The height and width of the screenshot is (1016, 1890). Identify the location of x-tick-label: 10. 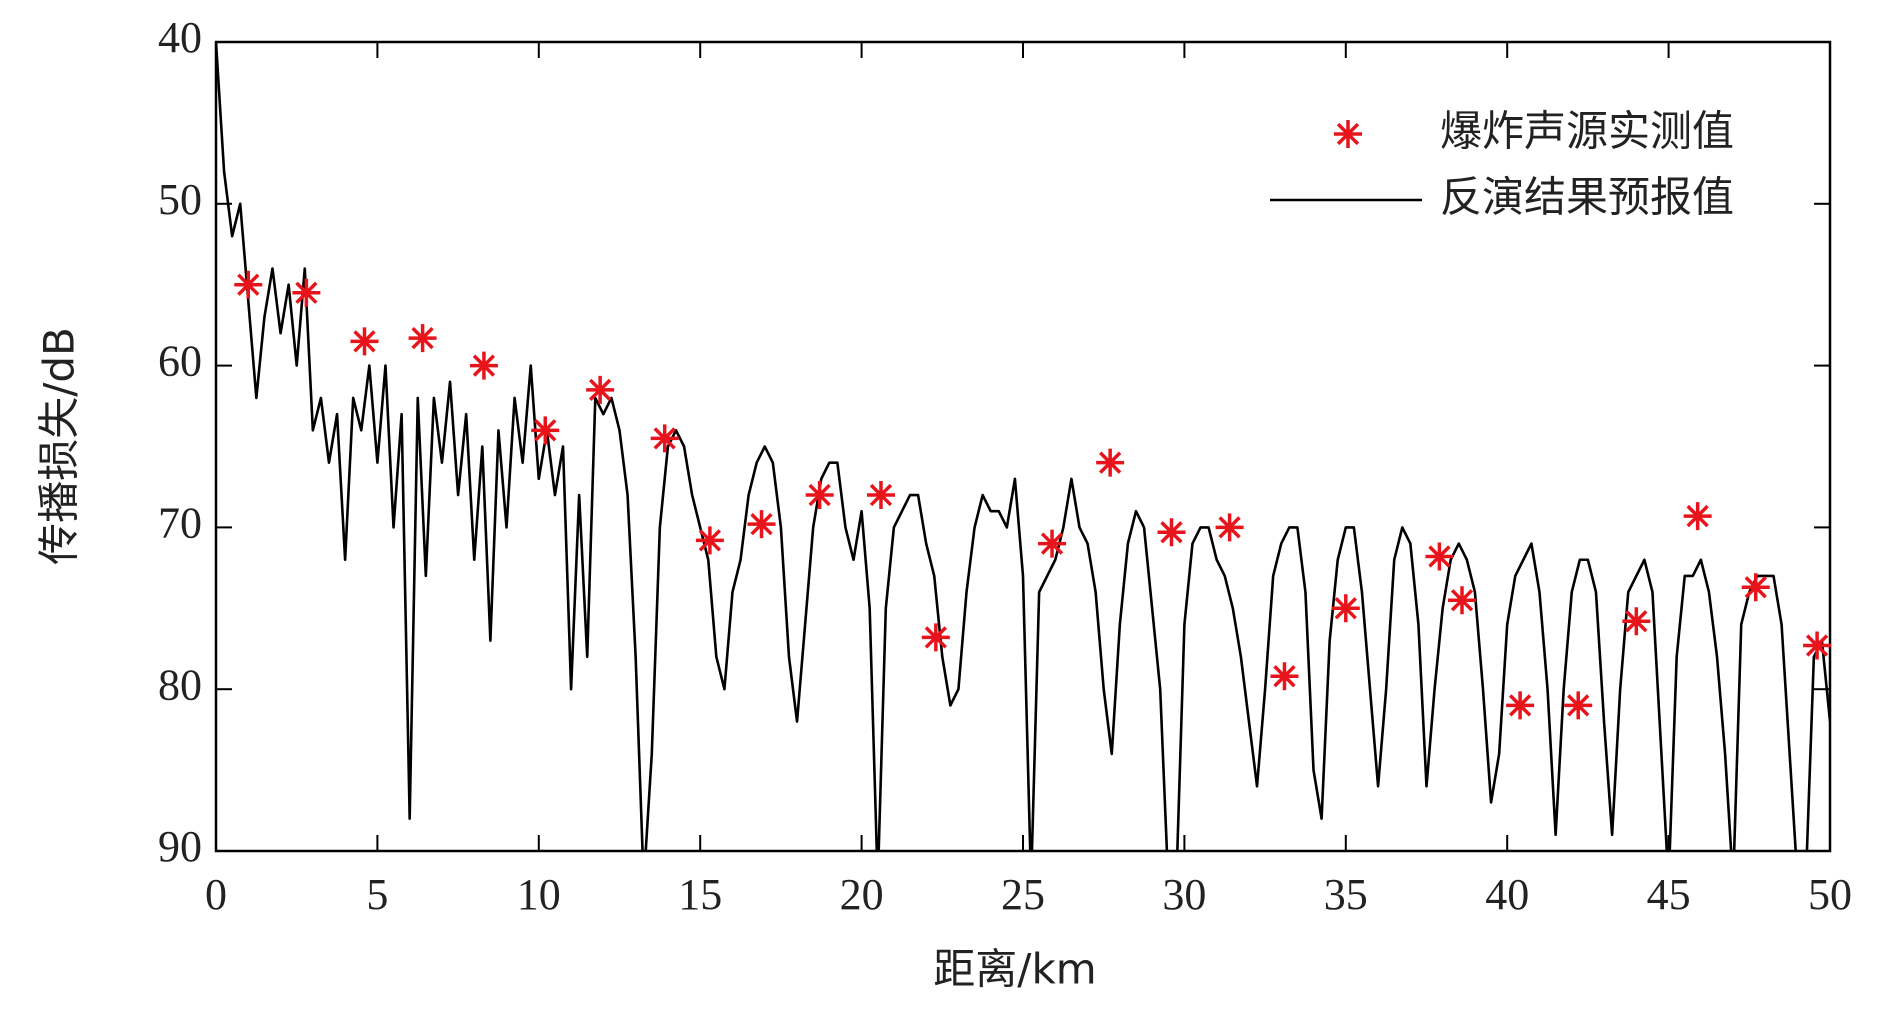
(539, 894).